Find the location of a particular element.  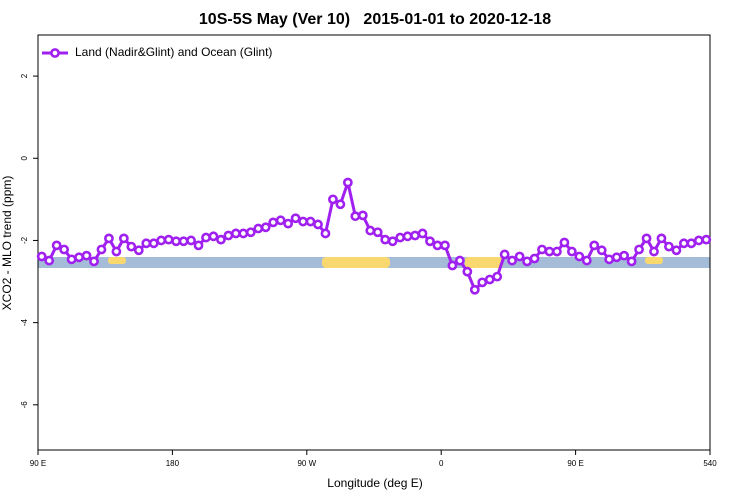

x-tick-label: 180 is located at coordinates (173, 463).